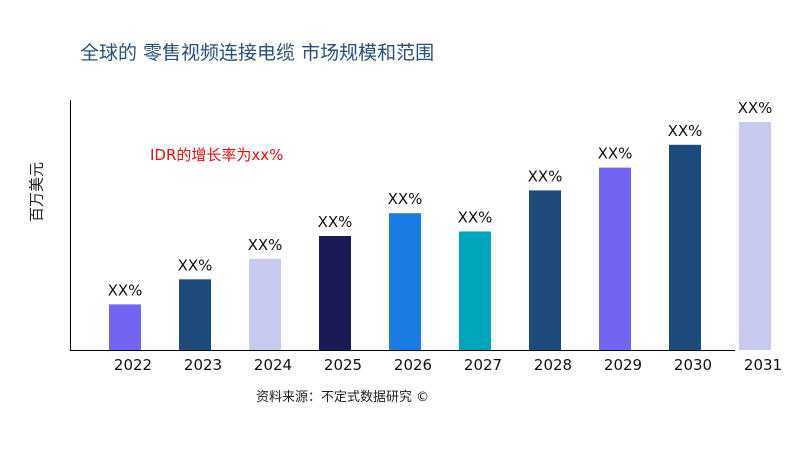 The width and height of the screenshot is (800, 450). I want to click on bar-2028, so click(545, 270).